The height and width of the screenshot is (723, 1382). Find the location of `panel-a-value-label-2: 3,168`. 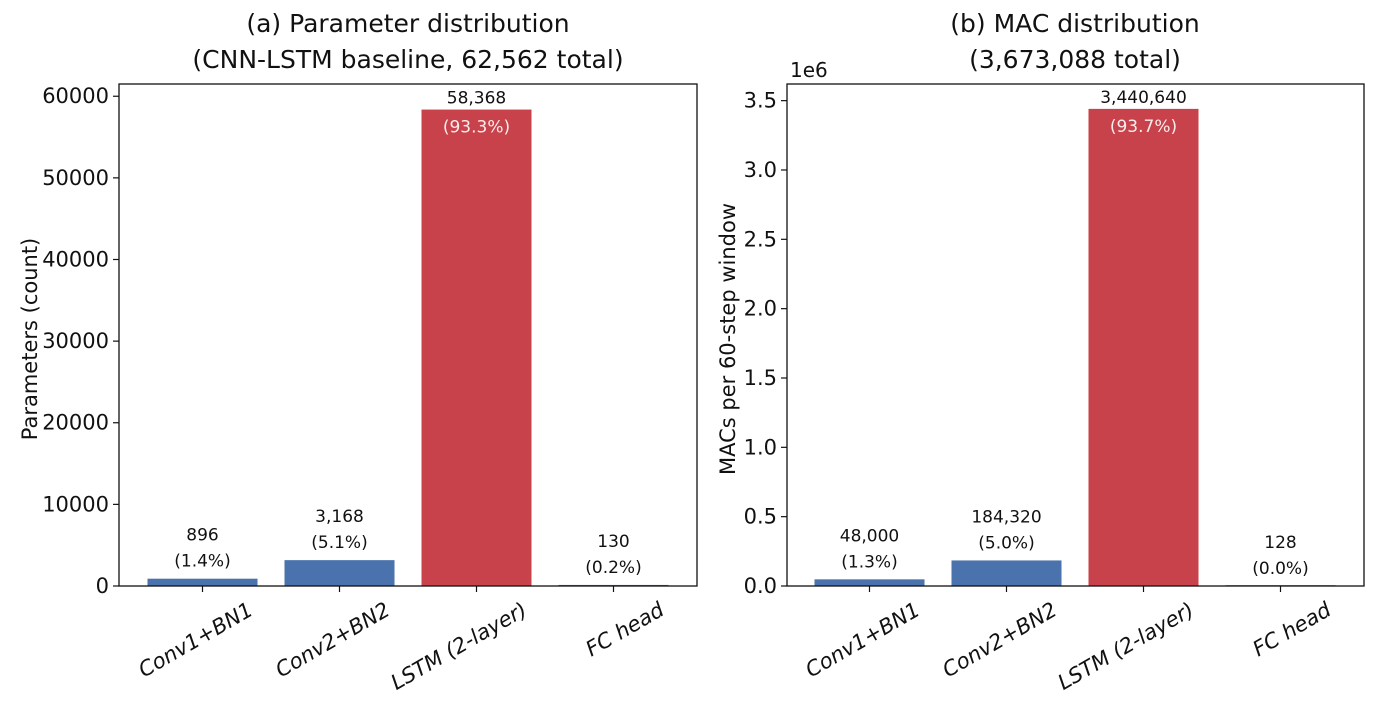

panel-a-value-label-2: 3,168 is located at coordinates (339, 517).